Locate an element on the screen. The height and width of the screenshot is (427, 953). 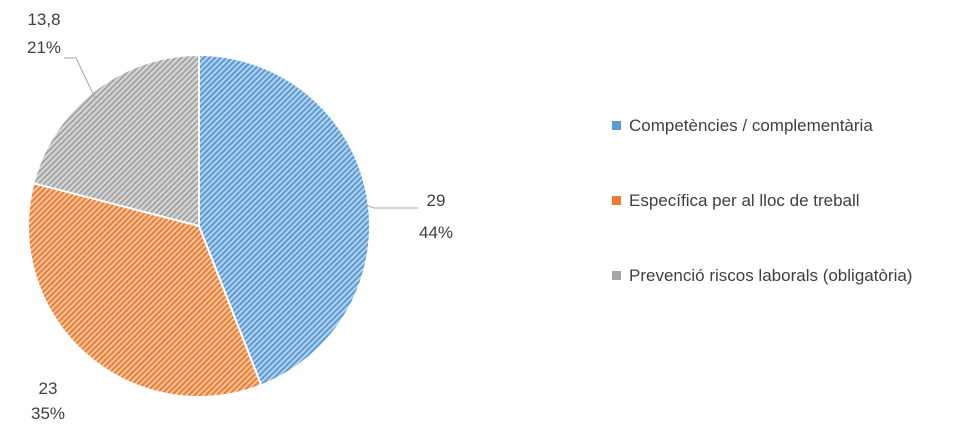
legend-label: Prevenció riscos laborals (obligatòria) is located at coordinates (771, 275).